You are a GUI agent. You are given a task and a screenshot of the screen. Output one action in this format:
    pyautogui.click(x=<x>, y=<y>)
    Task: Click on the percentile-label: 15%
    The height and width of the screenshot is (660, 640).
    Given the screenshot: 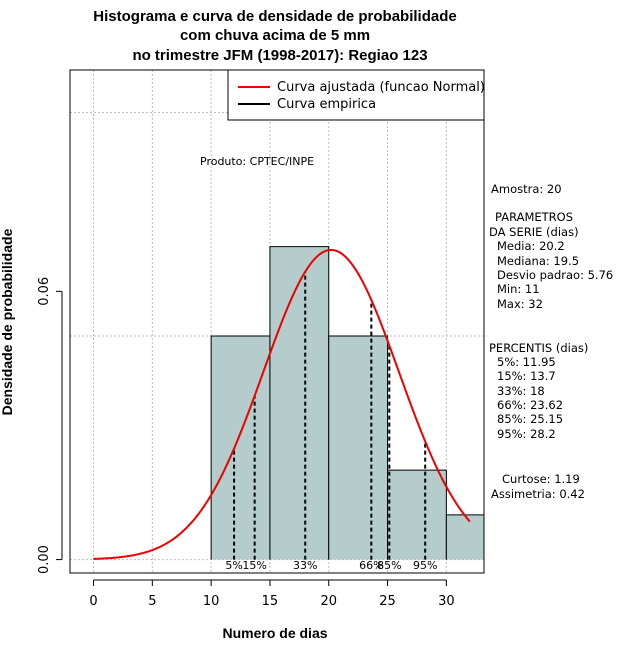 What is the action you would take?
    pyautogui.click(x=254, y=565)
    